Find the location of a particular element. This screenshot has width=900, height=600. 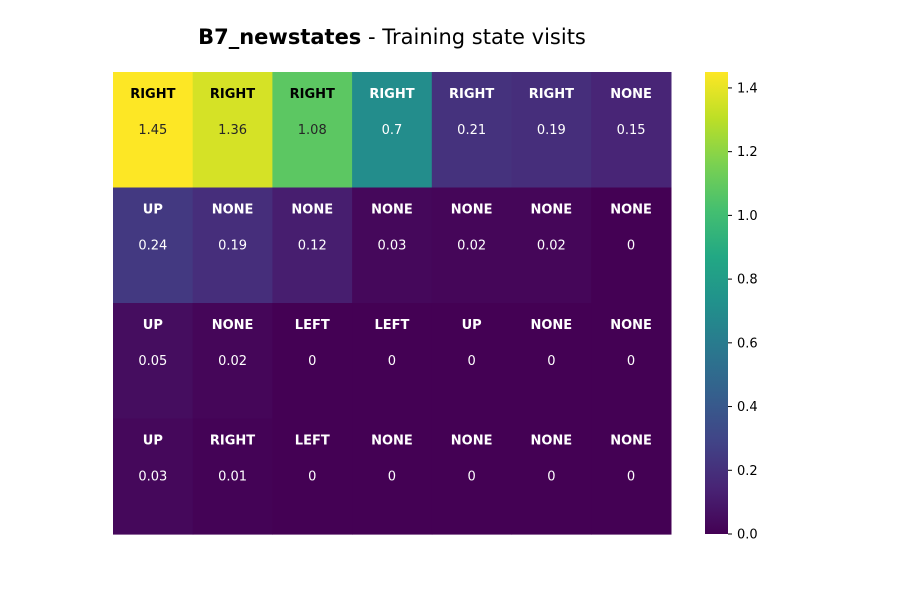

cell-value-label: 0.24 is located at coordinates (152, 246).